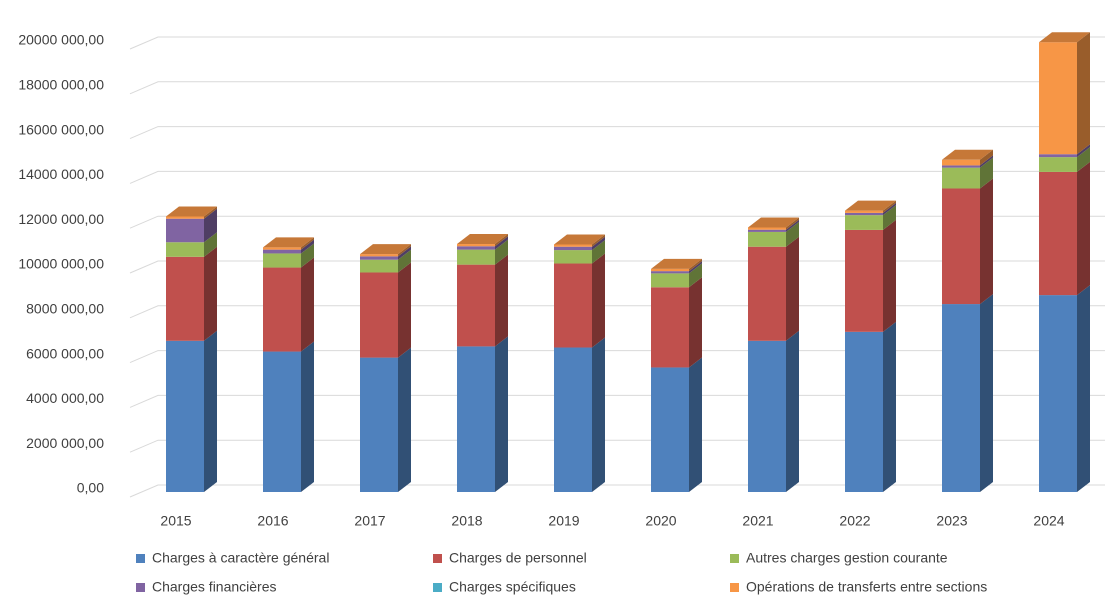  What do you see at coordinates (660, 521) in the screenshot?
I see `x-tick-label: 2020` at bounding box center [660, 521].